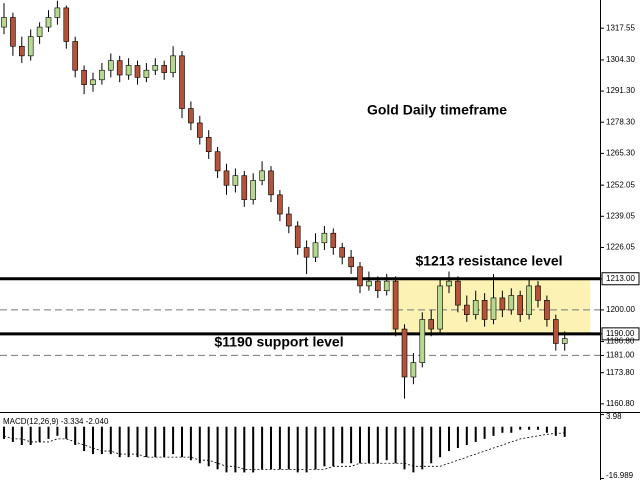 This screenshot has width=640, height=480. What do you see at coordinates (620, 215) in the screenshot?
I see `y-tick-label: 1239.05` at bounding box center [620, 215].